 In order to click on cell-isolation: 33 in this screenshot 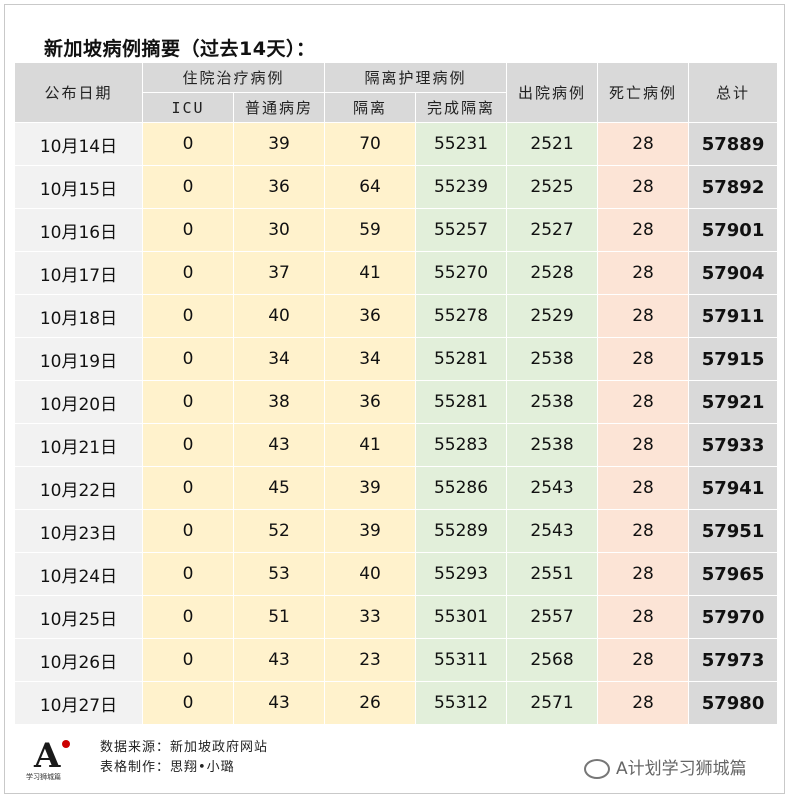, I will do `click(370, 617)`.